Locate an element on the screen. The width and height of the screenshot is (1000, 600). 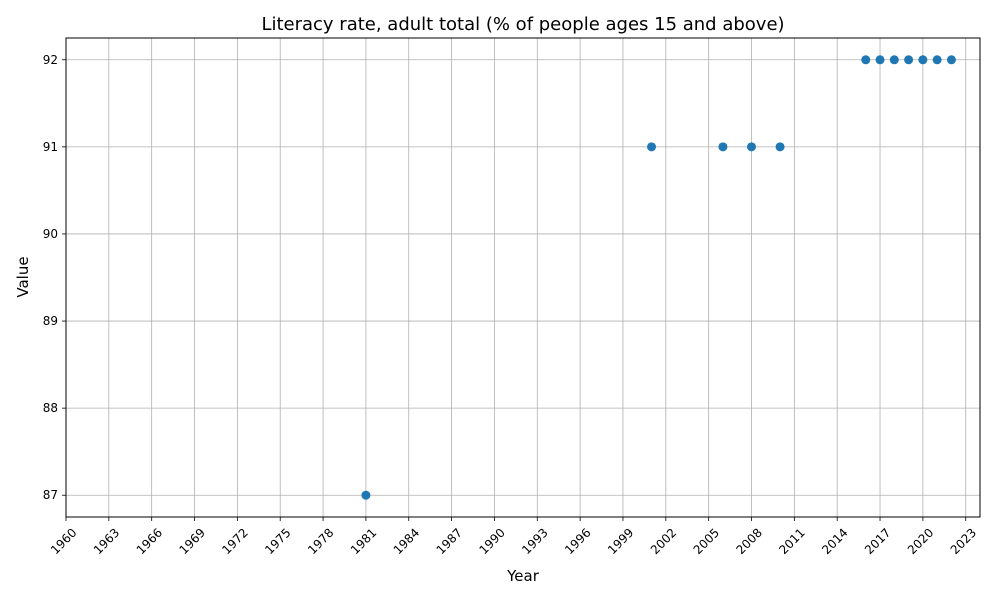
x-tick-label: 1975 is located at coordinates (277, 541).